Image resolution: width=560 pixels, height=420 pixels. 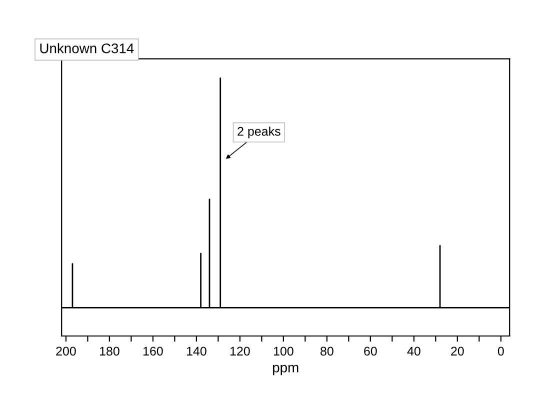 What do you see at coordinates (66, 351) in the screenshot?
I see `x-tick-label: 200` at bounding box center [66, 351].